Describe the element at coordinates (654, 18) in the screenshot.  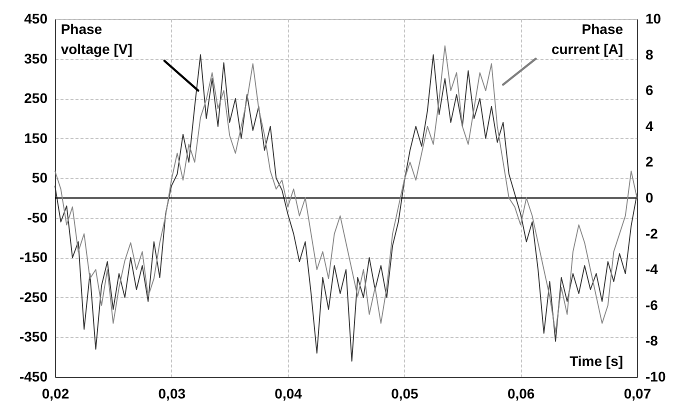
I see `y2-tick-label: 10` at that location.